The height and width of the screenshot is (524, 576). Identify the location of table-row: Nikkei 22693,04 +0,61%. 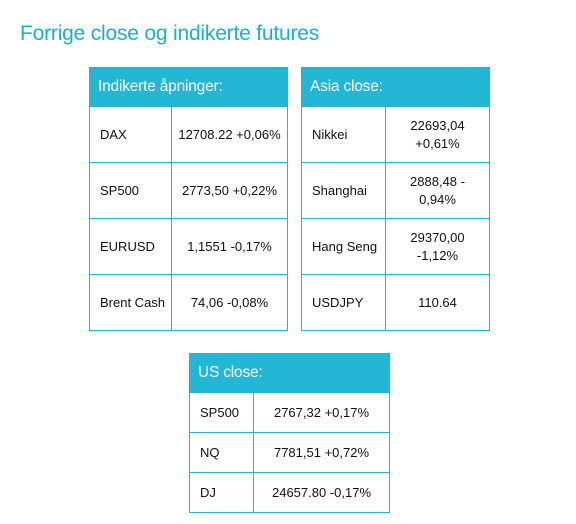
(395, 134).